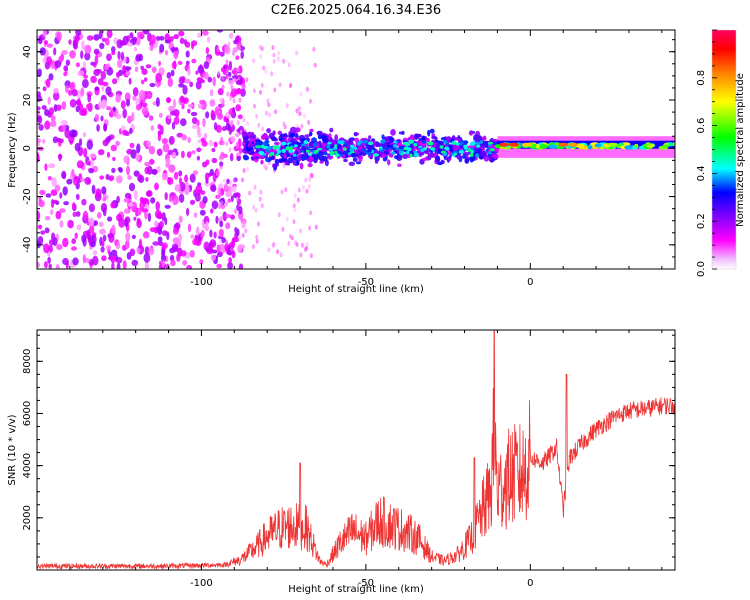  I want to click on snr-ylabel: SNR (10 * v/v), so click(12, 449).